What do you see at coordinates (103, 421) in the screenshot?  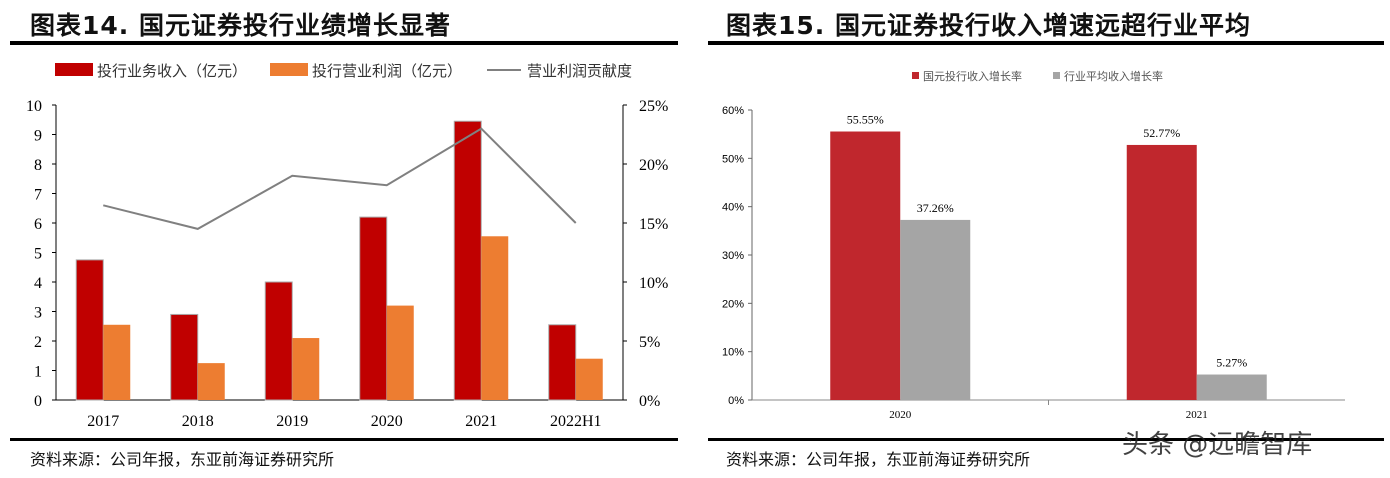 I see `x-tick-label: 2017` at bounding box center [103, 421].